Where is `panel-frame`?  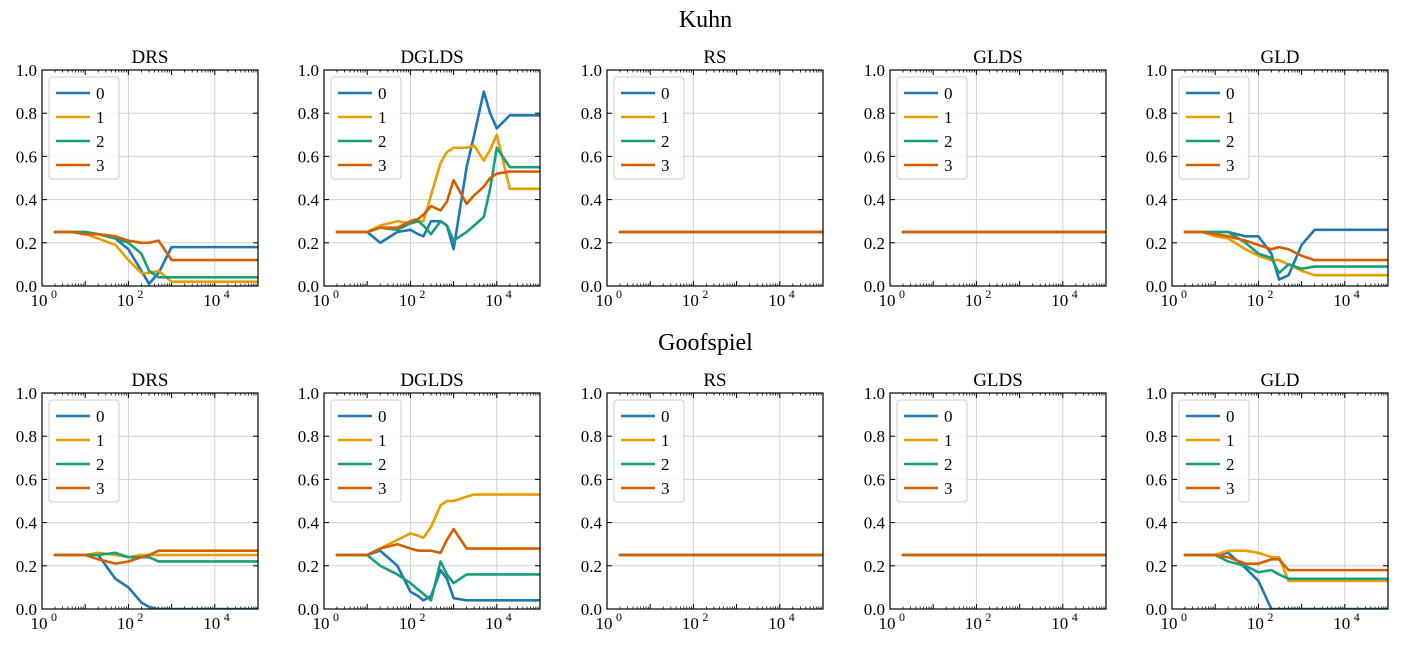
panel-frame is located at coordinates (1280, 501).